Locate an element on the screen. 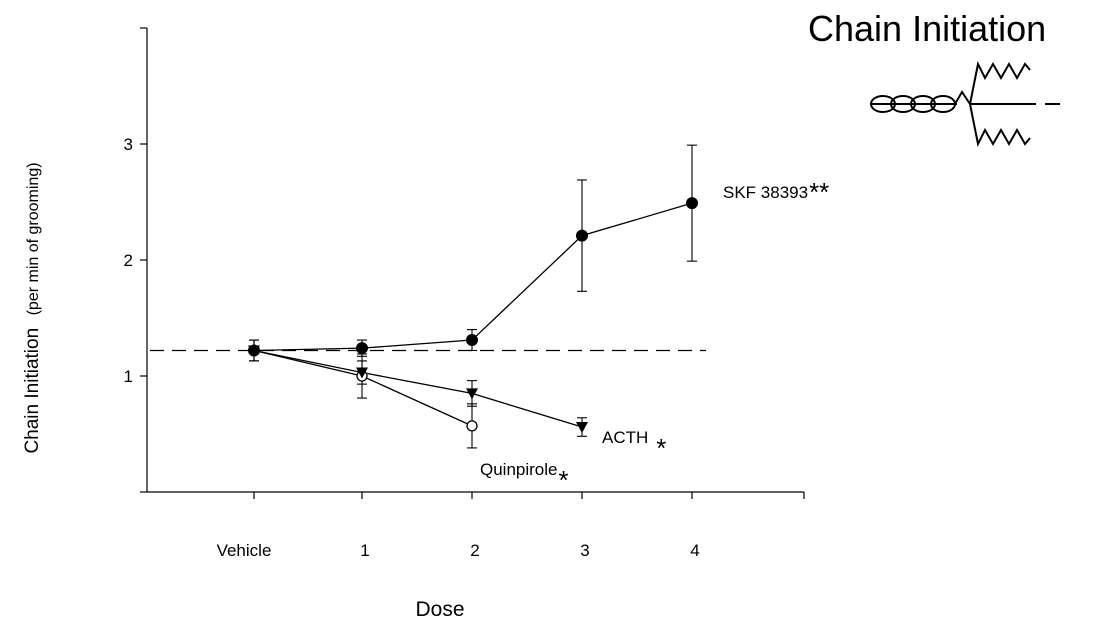  y-tick-label: 1 is located at coordinates (128, 376).